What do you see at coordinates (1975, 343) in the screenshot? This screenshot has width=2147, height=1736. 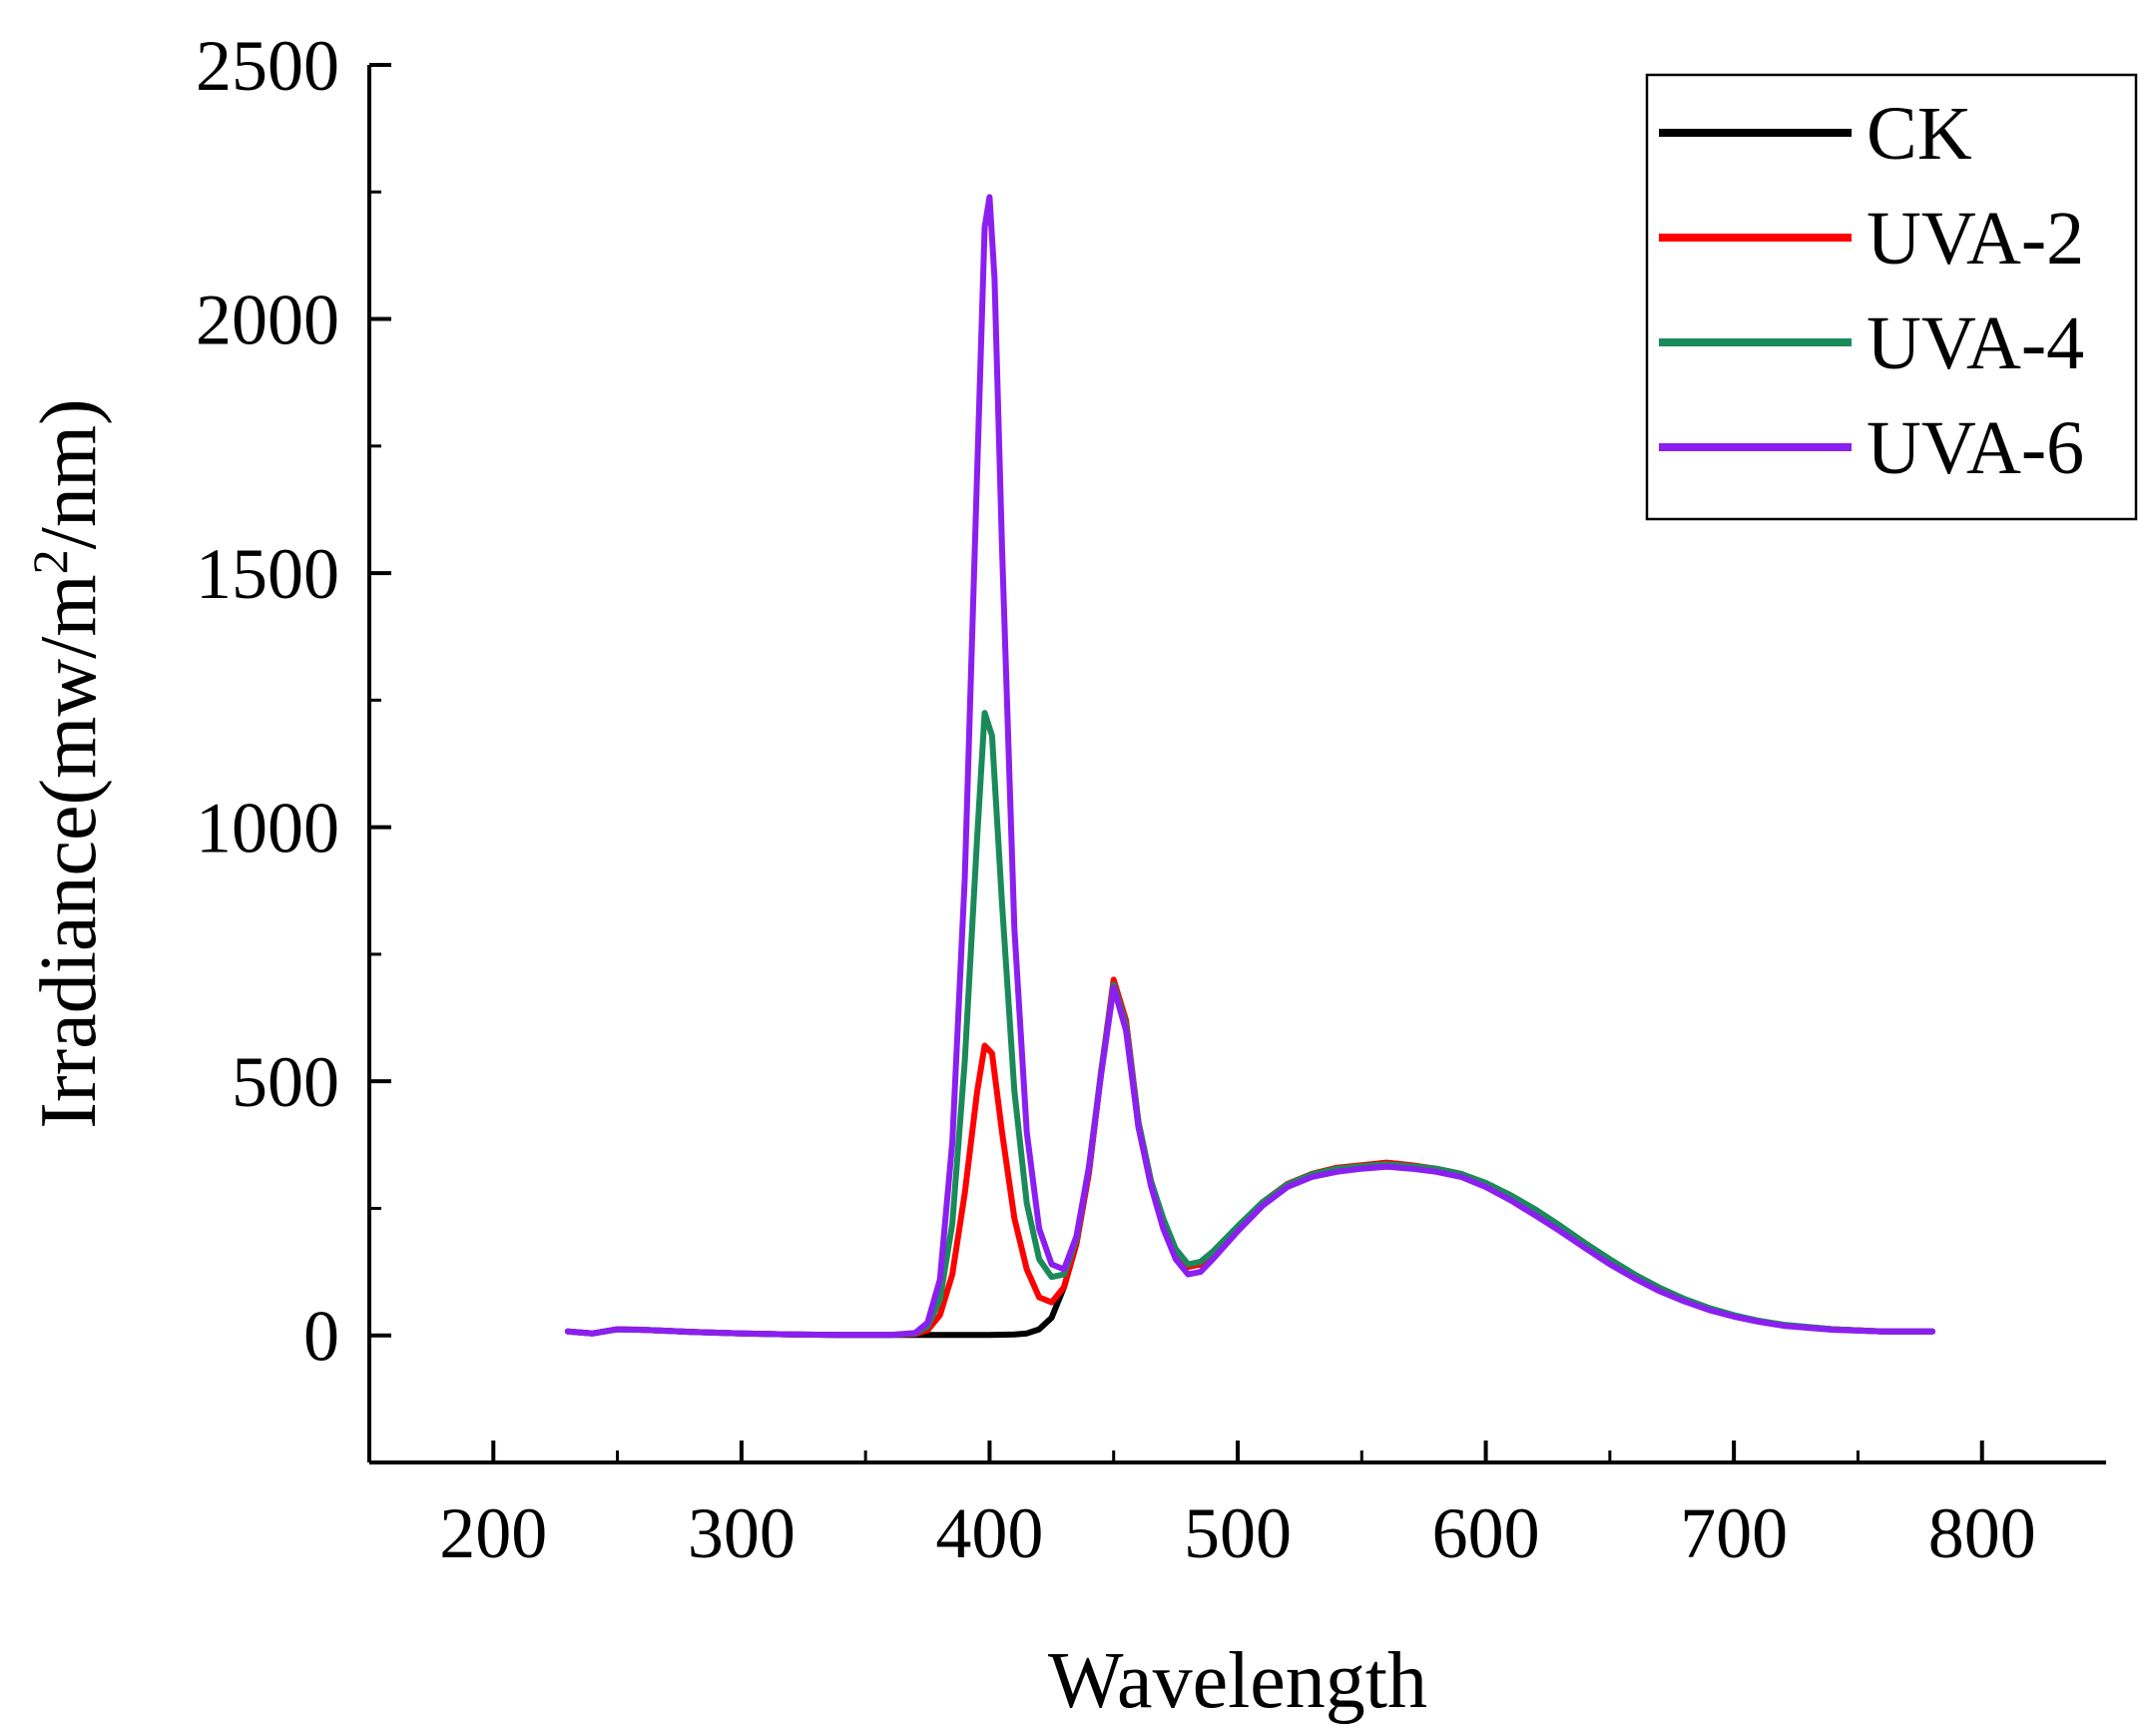 I see `legend-label-uva-4: UVA-4` at bounding box center [1975, 343].